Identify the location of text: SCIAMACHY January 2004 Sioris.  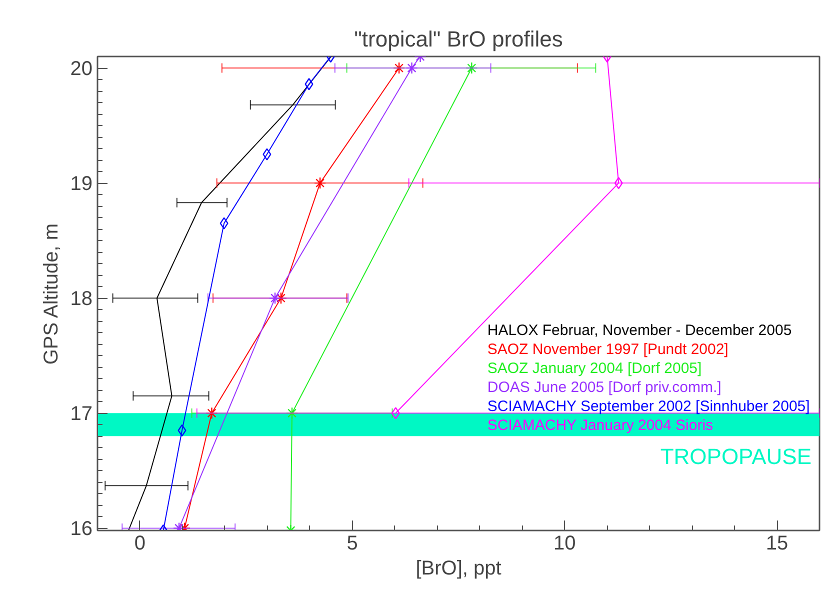
(600, 425).